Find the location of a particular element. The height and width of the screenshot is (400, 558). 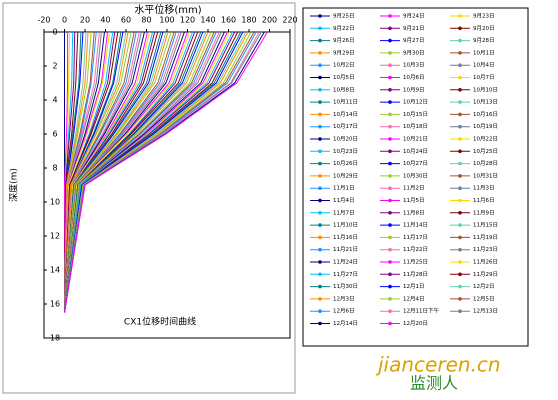

legend-label: 10月10日 is located at coordinates (485, 89).